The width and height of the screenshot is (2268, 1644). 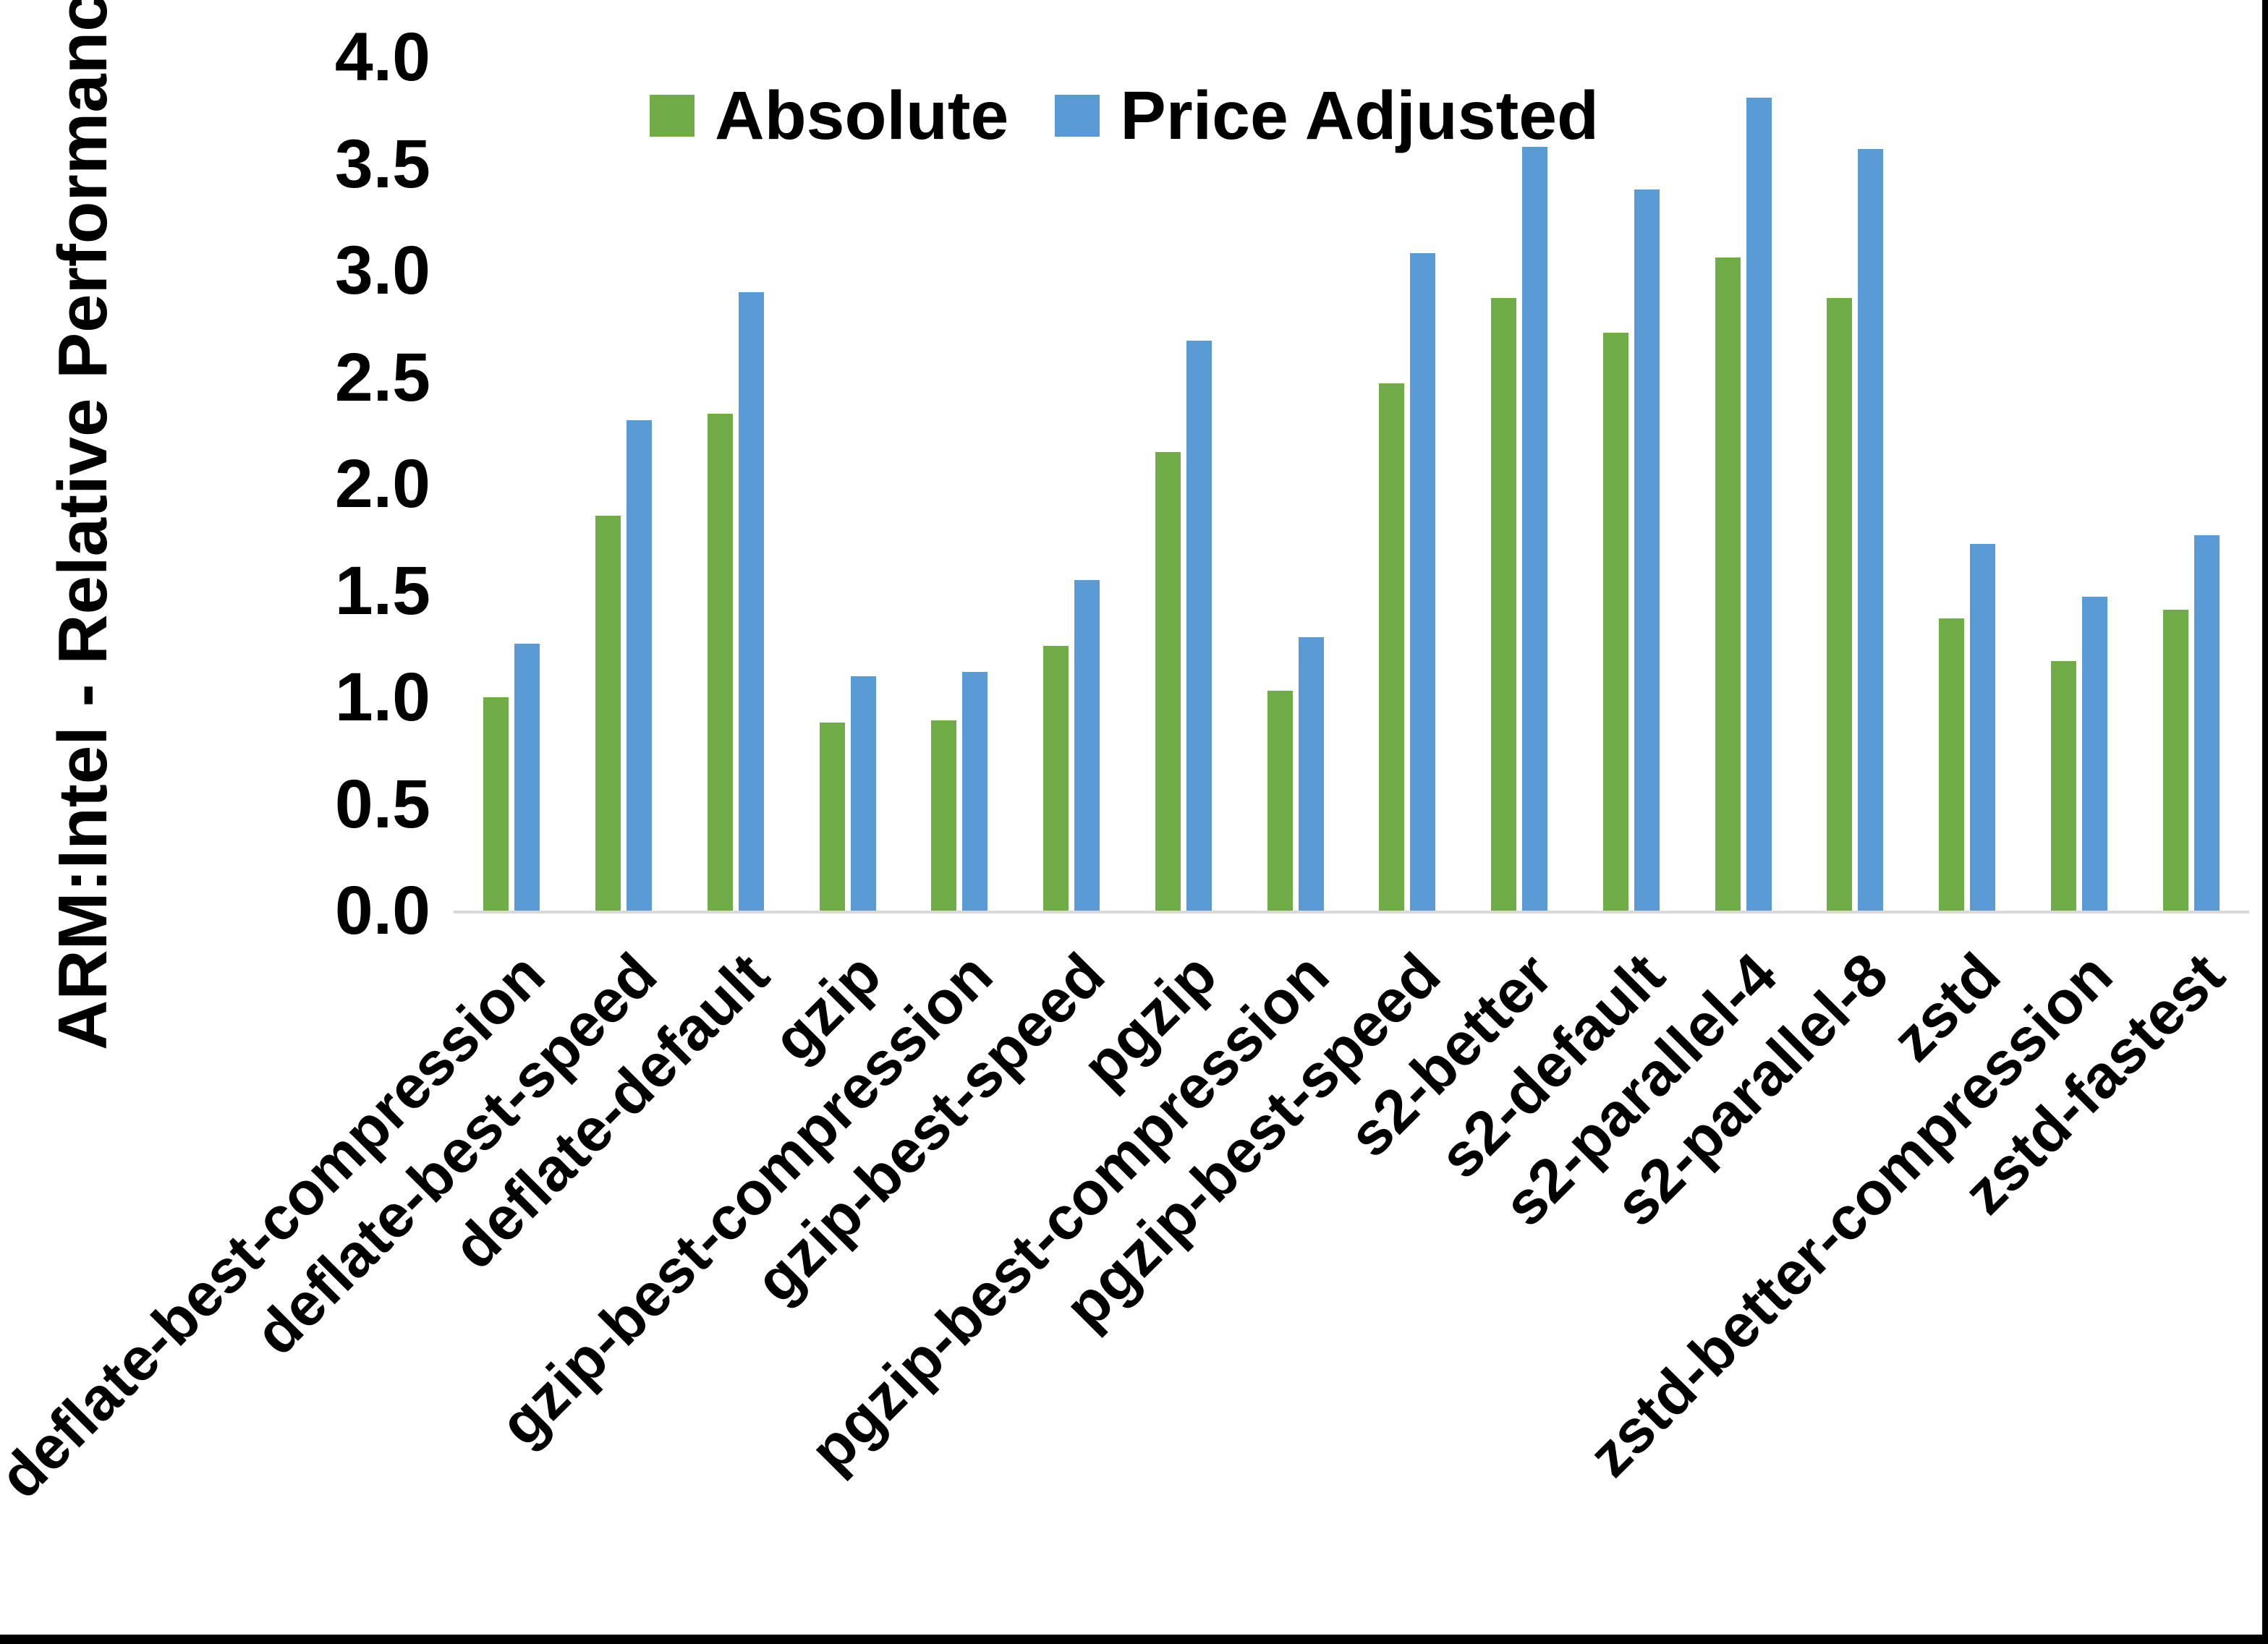 I want to click on bar-price-adjusted-zstd-fastest, so click(x=2206, y=722).